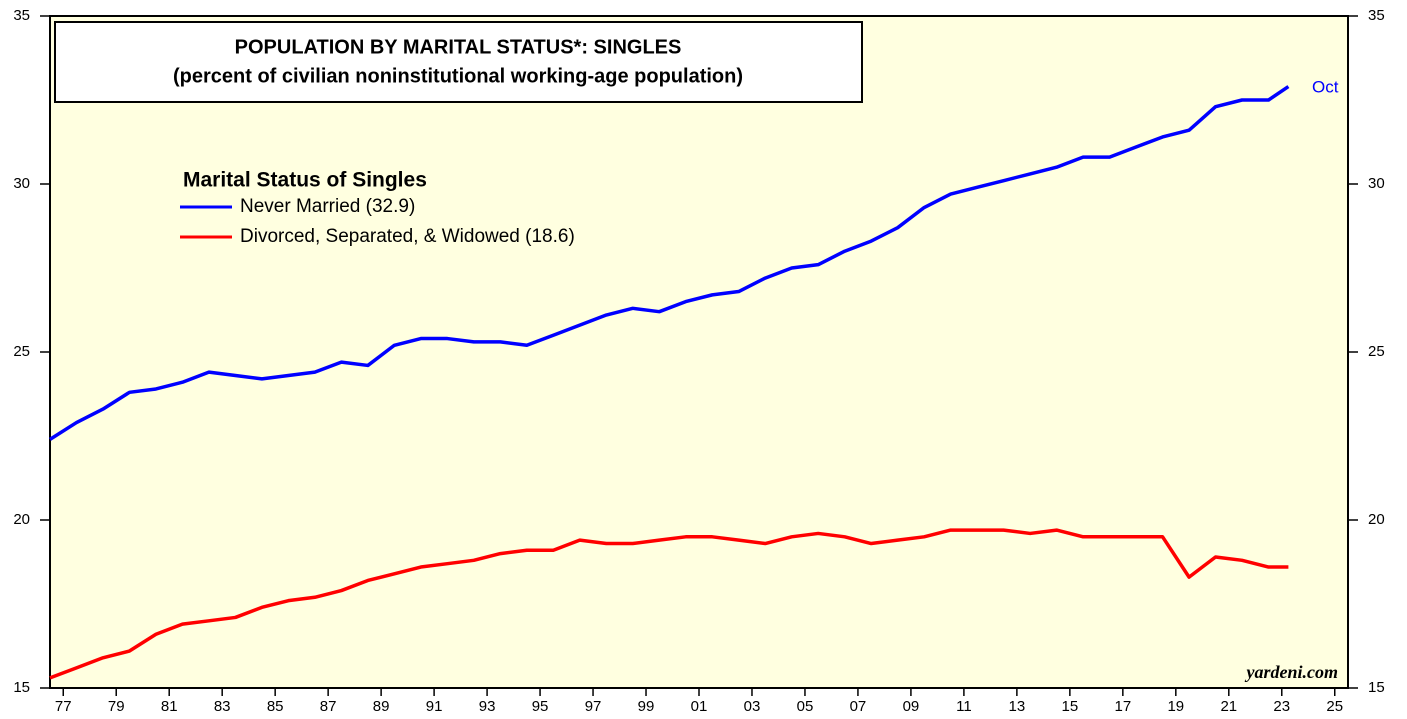 This screenshot has width=1407, height=719. What do you see at coordinates (21, 351) in the screenshot?
I see `y-tick-label: 25` at bounding box center [21, 351].